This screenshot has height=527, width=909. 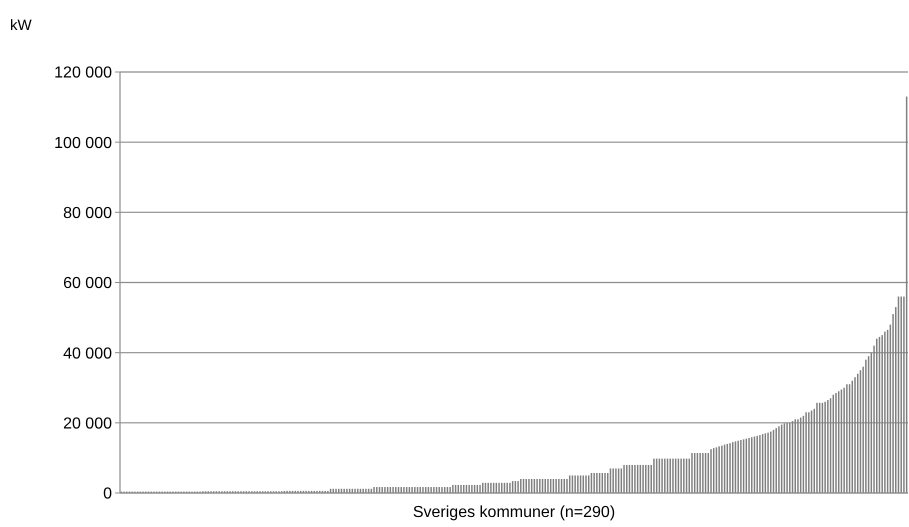 What do you see at coordinates (83, 73) in the screenshot?
I see `y-tick-label: 120 000` at bounding box center [83, 73].